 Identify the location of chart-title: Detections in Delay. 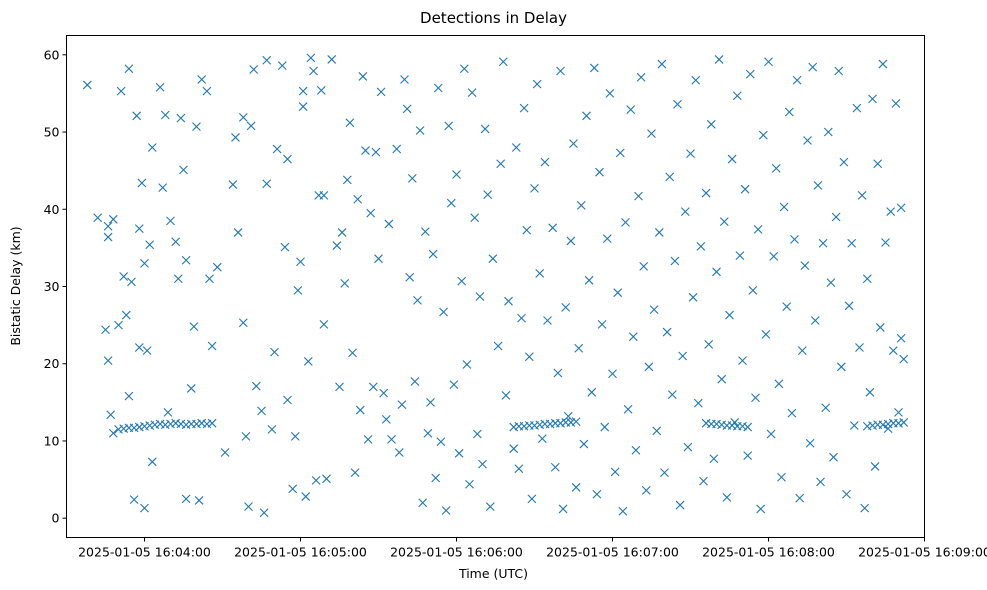
(493, 18).